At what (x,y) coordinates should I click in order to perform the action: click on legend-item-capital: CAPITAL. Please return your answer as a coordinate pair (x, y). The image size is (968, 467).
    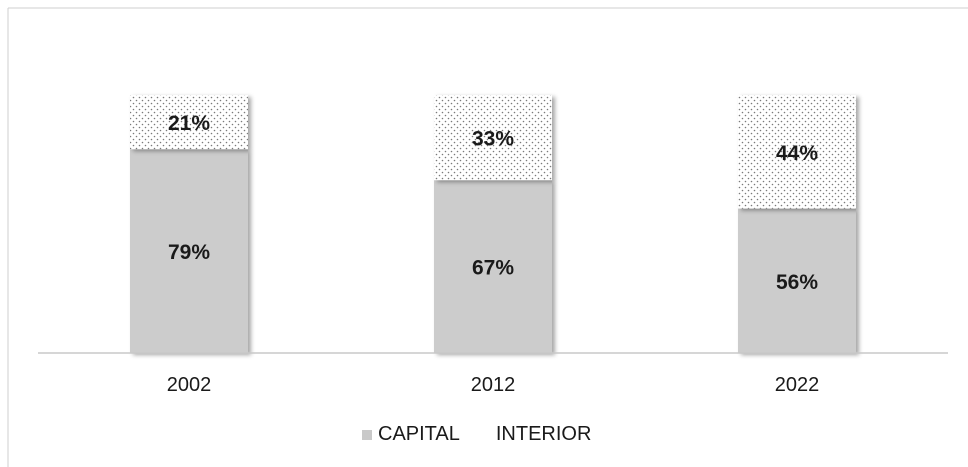
    Looking at the image, I should click on (411, 434).